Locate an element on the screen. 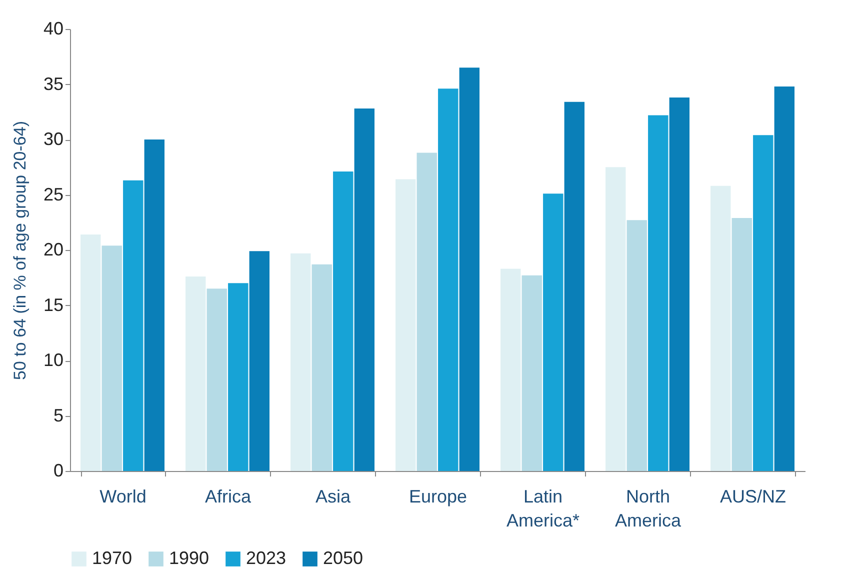  legend-label: 1990 is located at coordinates (189, 558).